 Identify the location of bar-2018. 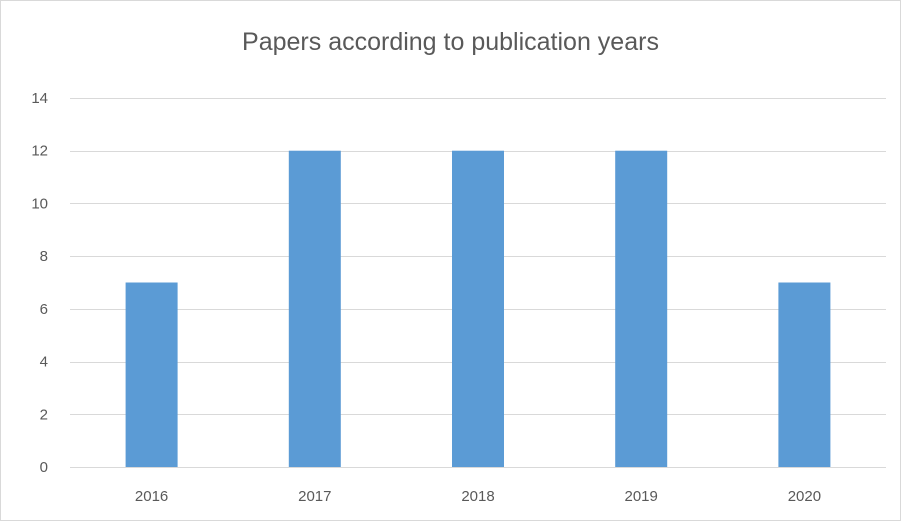
(478, 308).